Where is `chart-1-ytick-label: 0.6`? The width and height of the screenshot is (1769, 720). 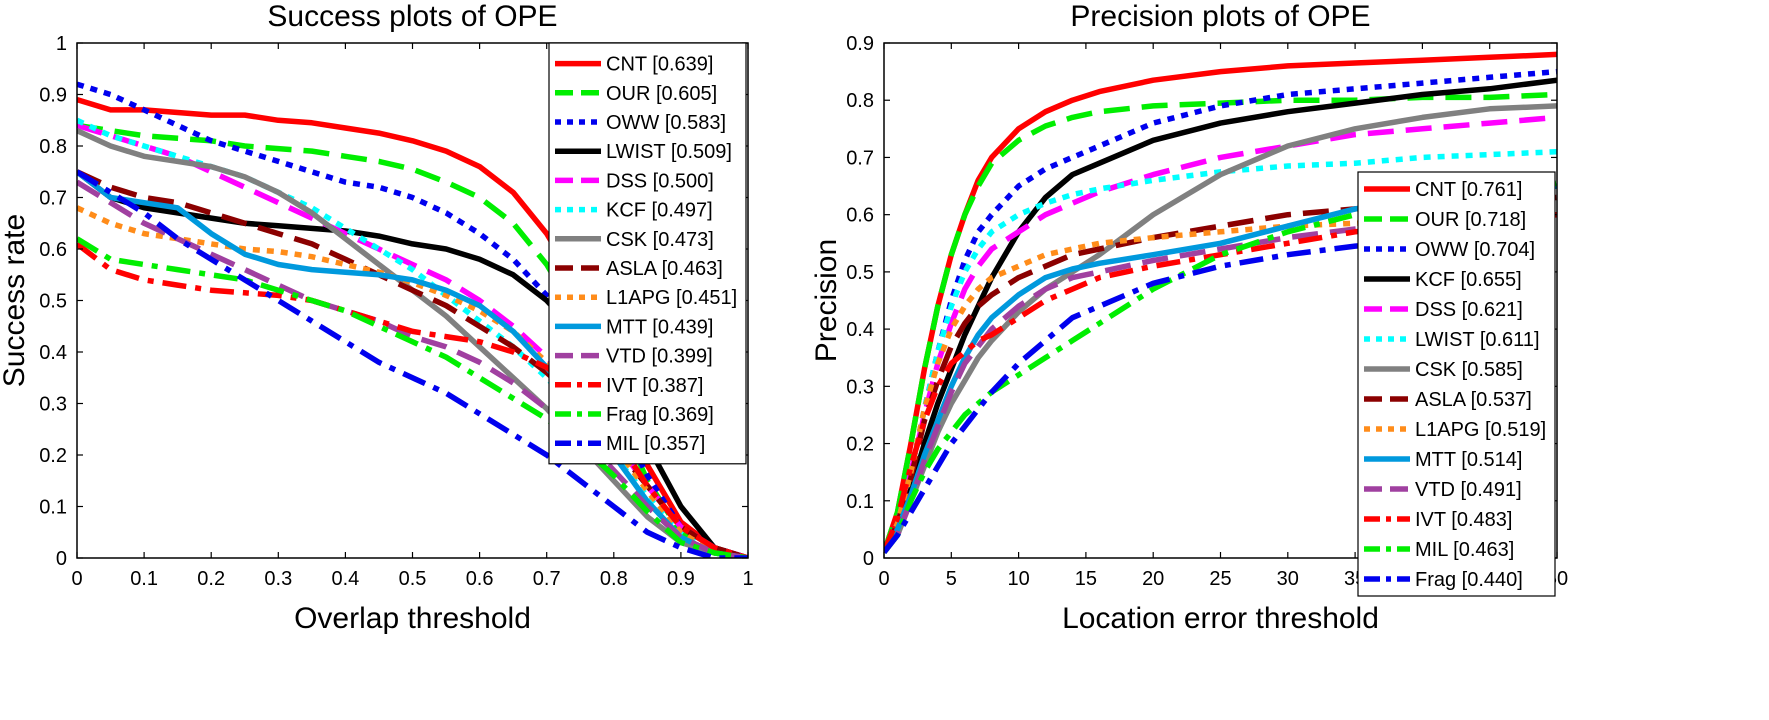 chart-1-ytick-label: 0.6 is located at coordinates (53, 250).